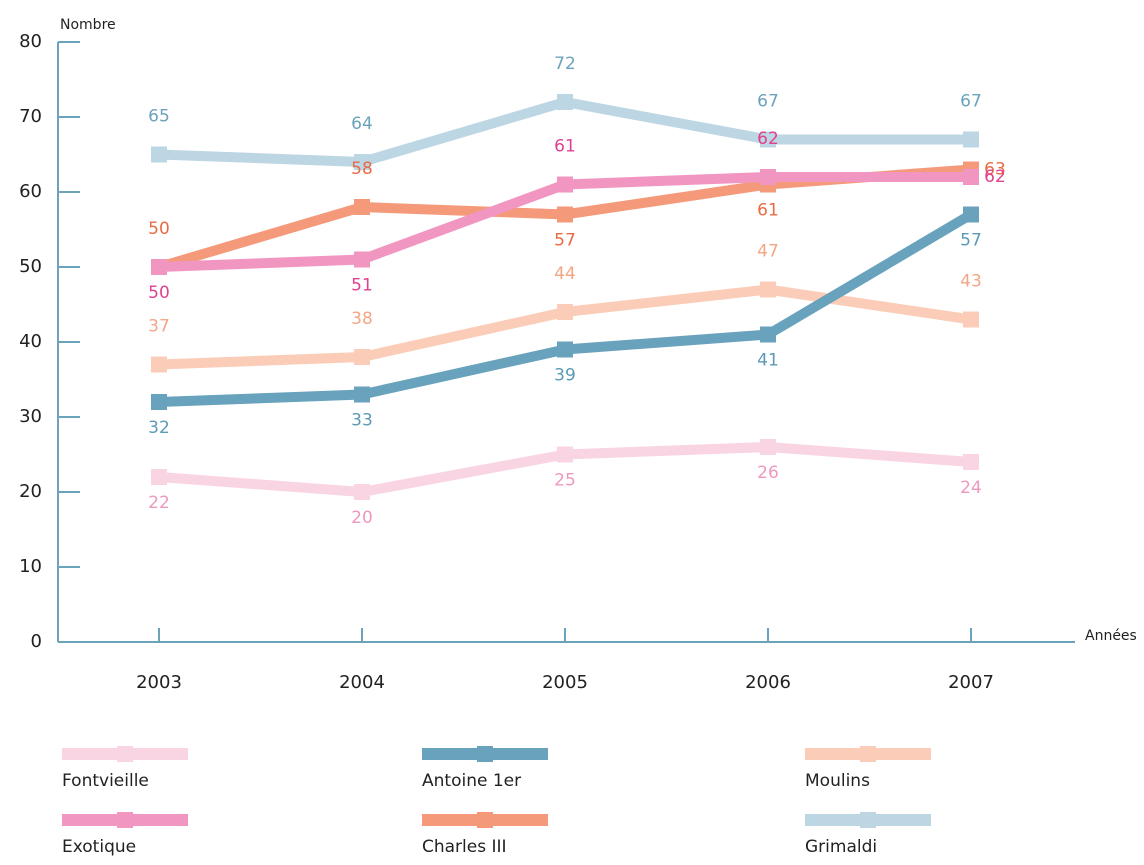  Describe the element at coordinates (159, 428) in the screenshot. I see `value-label: 32` at that location.